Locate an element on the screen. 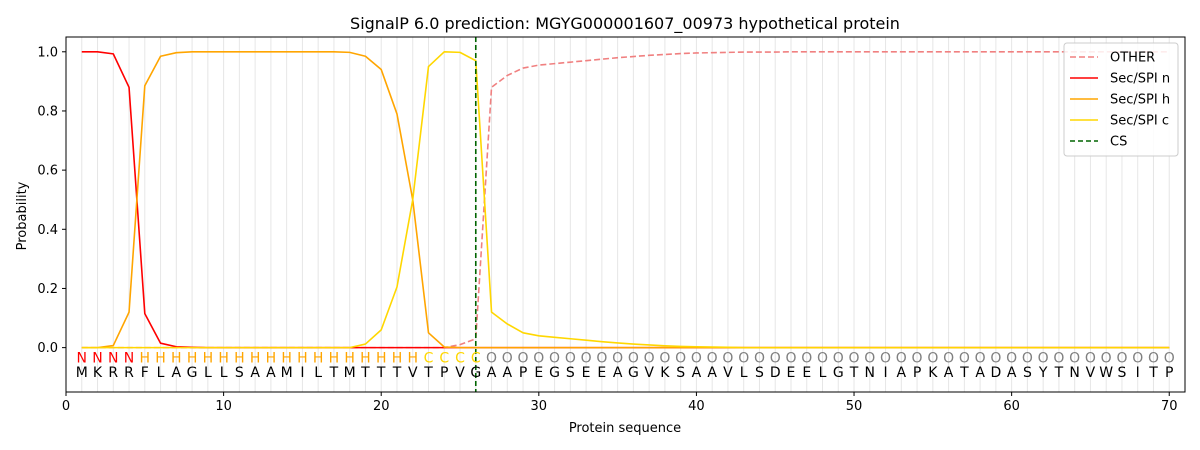 The image size is (1200, 450). x-axis-label: Protein sequence is located at coordinates (625, 428).